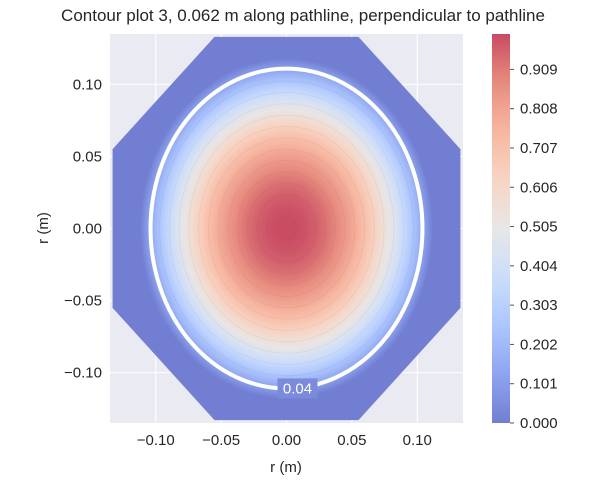 The image size is (606, 484). What do you see at coordinates (539, 305) in the screenshot?
I see `colorbar-tick-label: 0.303` at bounding box center [539, 305].